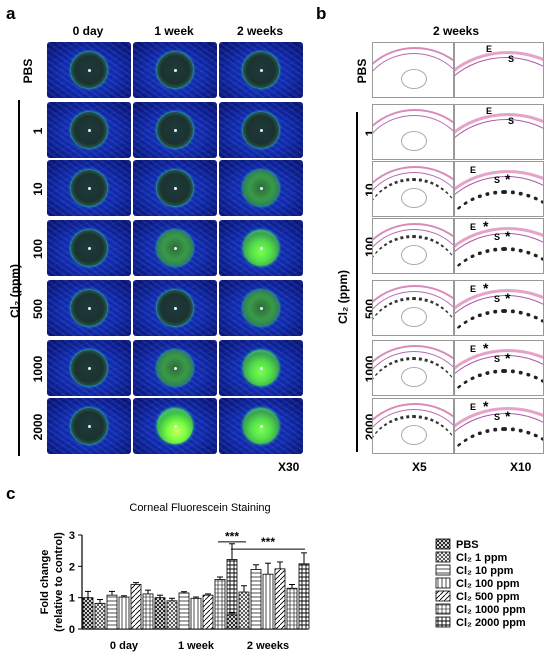  Describe the element at coordinates (260, 31) in the screenshot. I see `panel-a-col-2weeks: 2 weeks` at that location.